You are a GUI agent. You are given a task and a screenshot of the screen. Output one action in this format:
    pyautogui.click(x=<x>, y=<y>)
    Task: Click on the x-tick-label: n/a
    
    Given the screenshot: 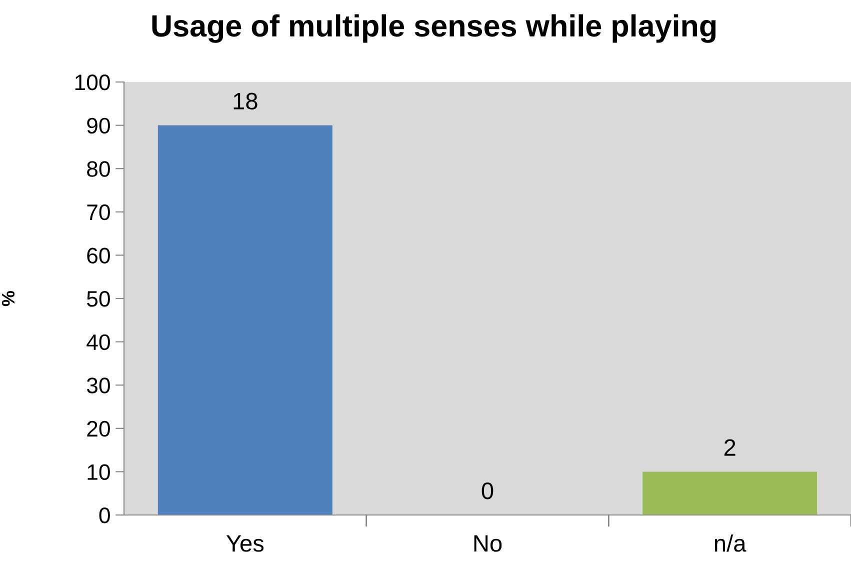 What is the action you would take?
    pyautogui.click(x=730, y=543)
    